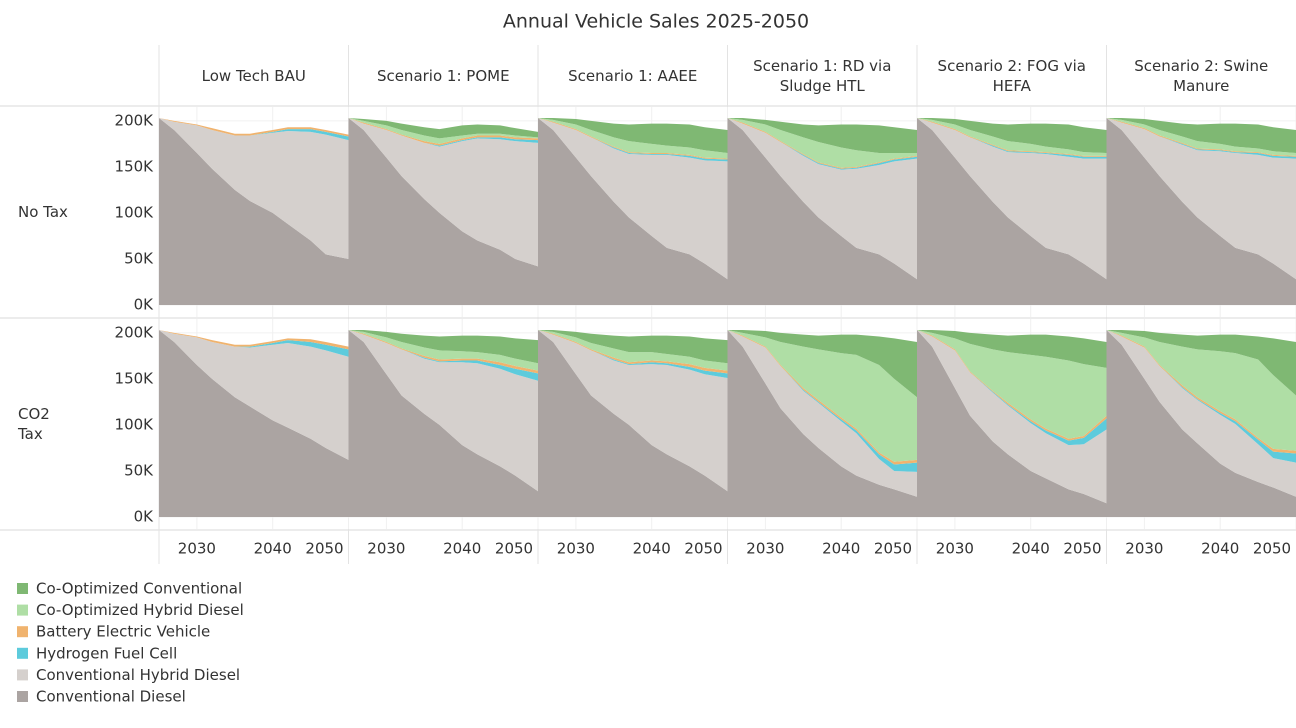 The width and height of the screenshot is (1296, 728). What do you see at coordinates (140, 610) in the screenshot?
I see `legend-label: Co-Optimized Hybrid Diesel` at bounding box center [140, 610].